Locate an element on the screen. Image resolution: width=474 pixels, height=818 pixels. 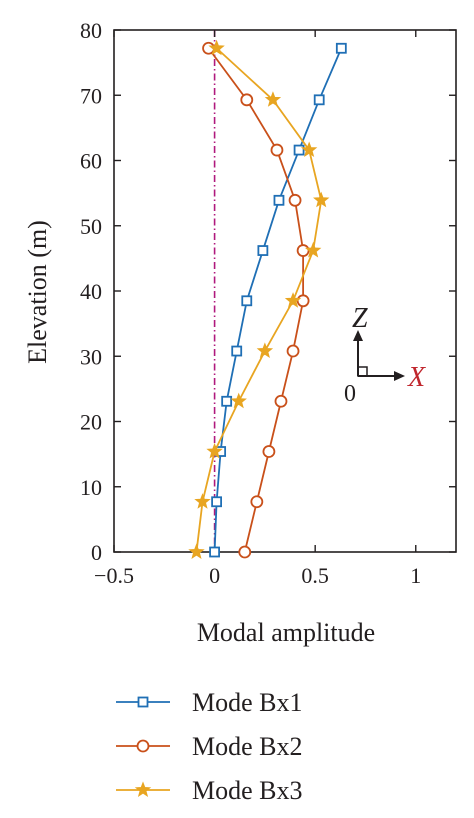
legend-label: Mode Bx3 is located at coordinates (247, 790).